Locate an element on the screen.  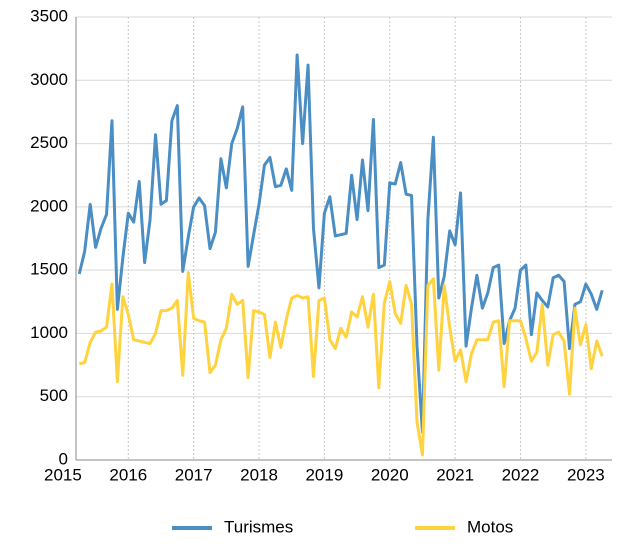
y-tick-label: 0 is located at coordinates (63, 458).